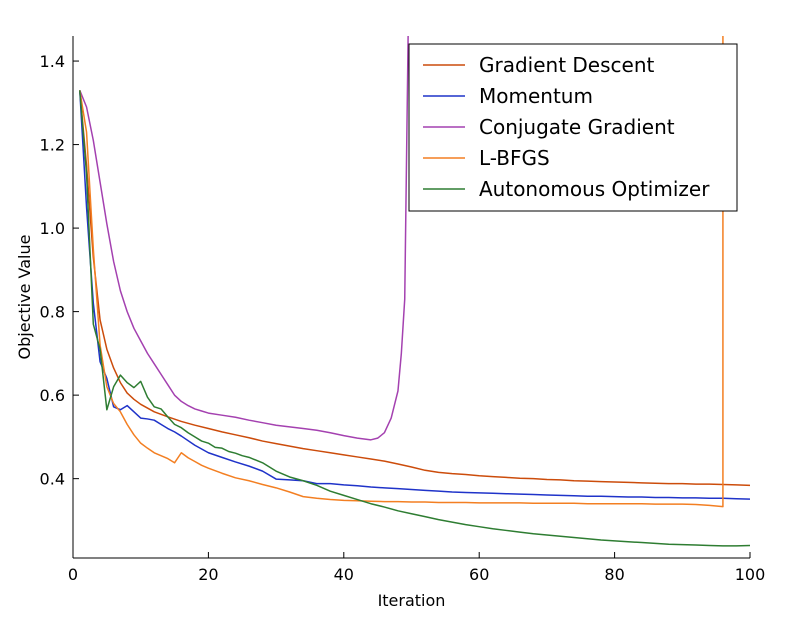 The height and width of the screenshot is (624, 793). I want to click on legend-label: Gradient Descent, so click(567, 65).